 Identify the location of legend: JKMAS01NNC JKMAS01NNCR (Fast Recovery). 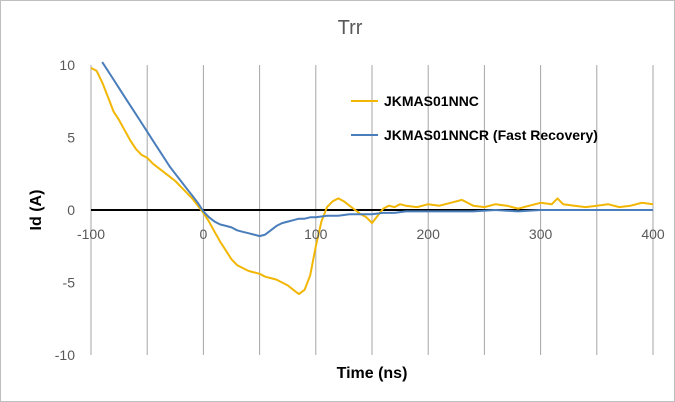
(474, 118).